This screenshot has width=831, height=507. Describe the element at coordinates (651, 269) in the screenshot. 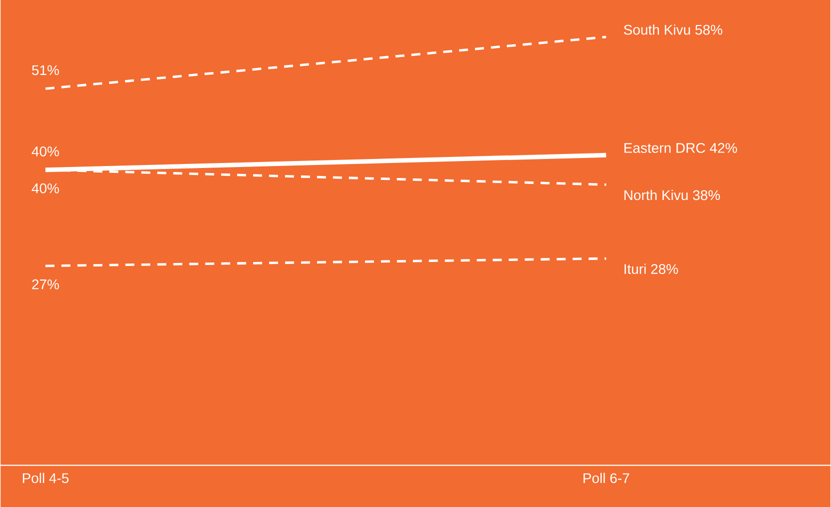

I see `series-label: Ituri 28%` at that location.